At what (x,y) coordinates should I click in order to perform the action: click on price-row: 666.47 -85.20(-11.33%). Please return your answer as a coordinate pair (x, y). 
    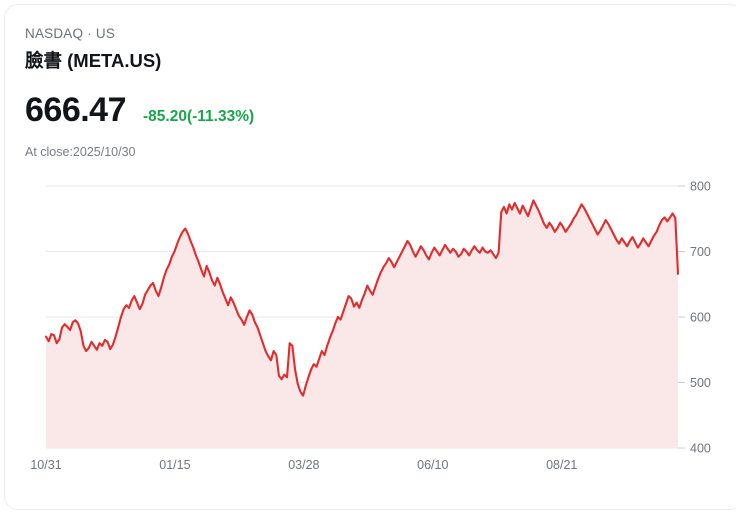
    Looking at the image, I should click on (345, 110).